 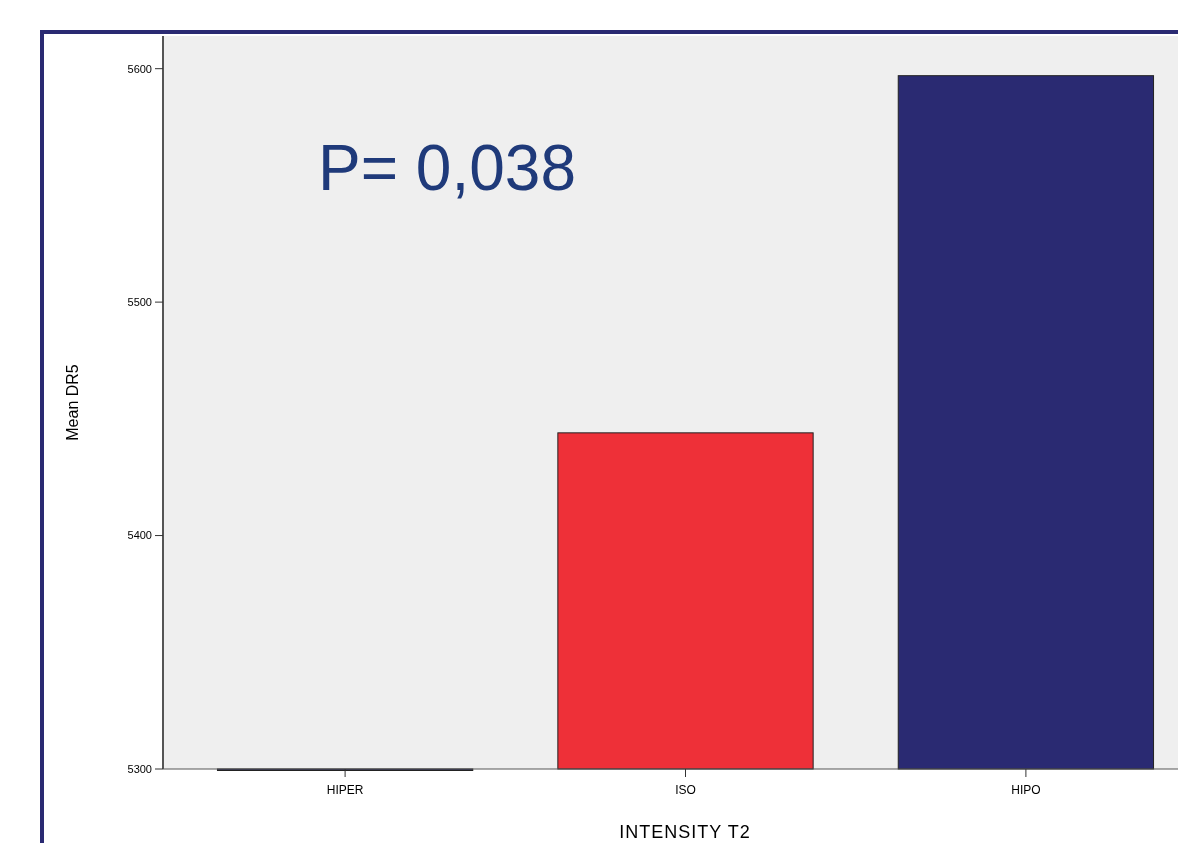 I want to click on x-tick-label: HIPER, so click(x=345, y=790).